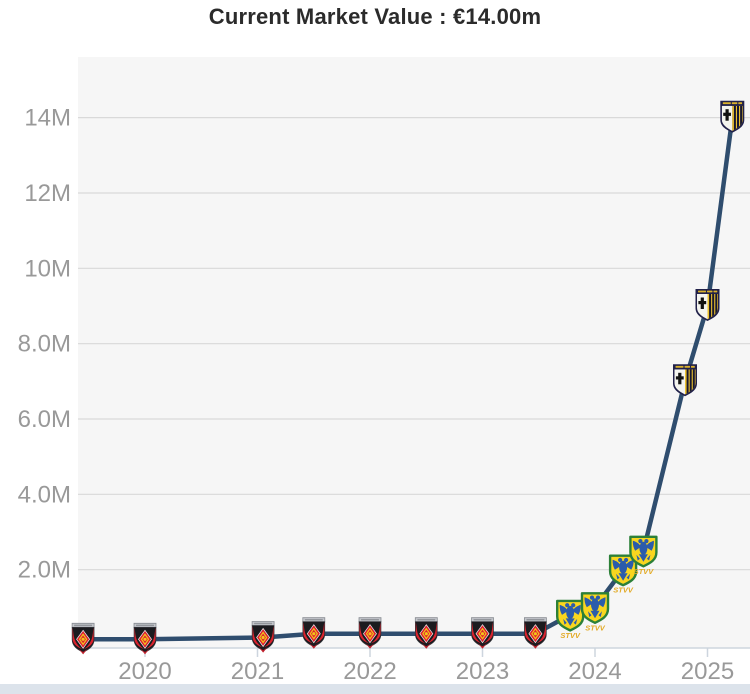 This screenshot has height=694, width=750. Describe the element at coordinates (482, 671) in the screenshot. I see `x-axis-year-label: 2023` at that location.